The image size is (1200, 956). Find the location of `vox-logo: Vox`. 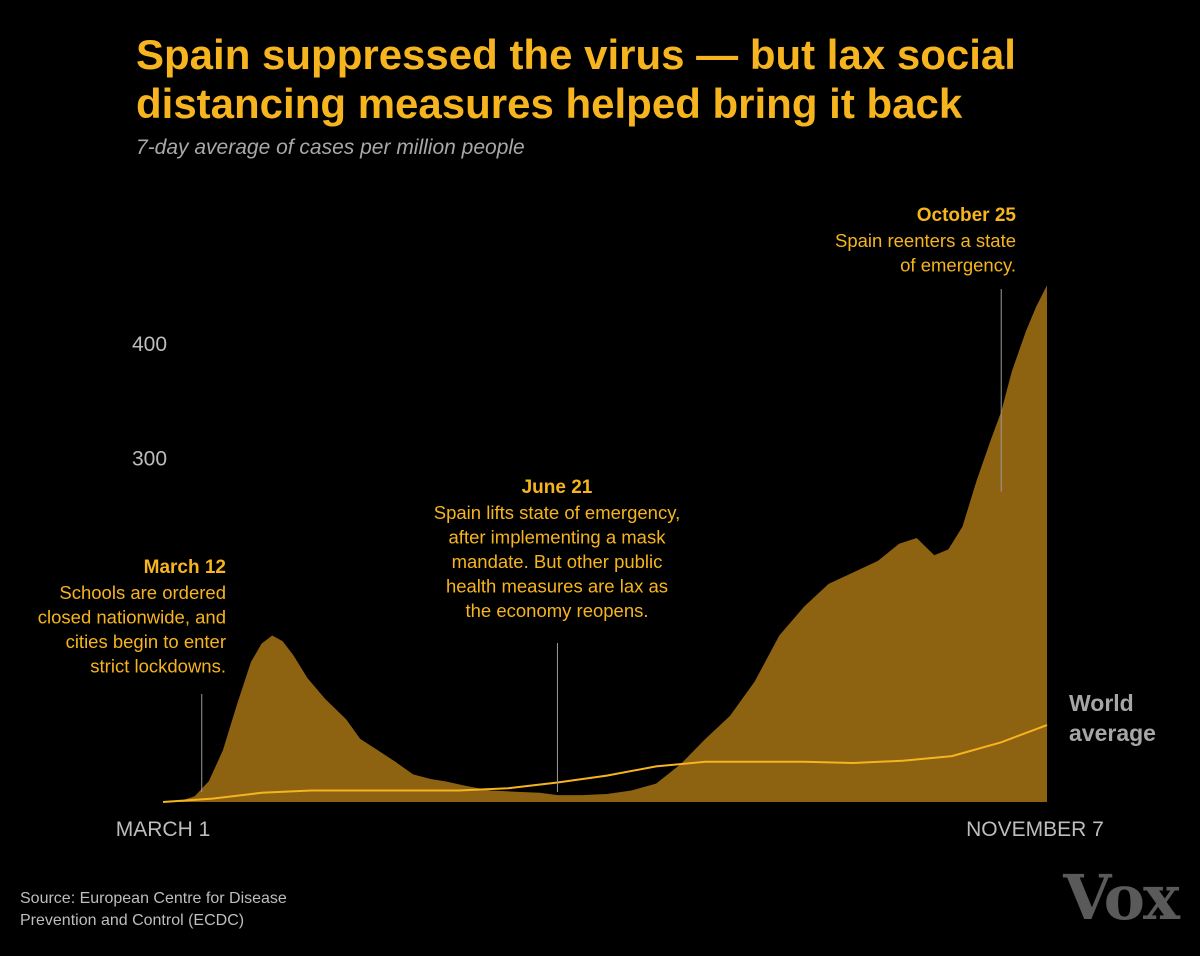

vox-logo: Vox is located at coordinates (1121, 897).